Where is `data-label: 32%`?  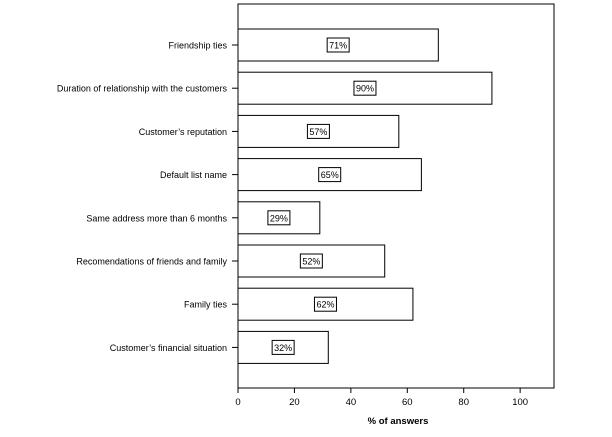 data-label: 32% is located at coordinates (283, 348).